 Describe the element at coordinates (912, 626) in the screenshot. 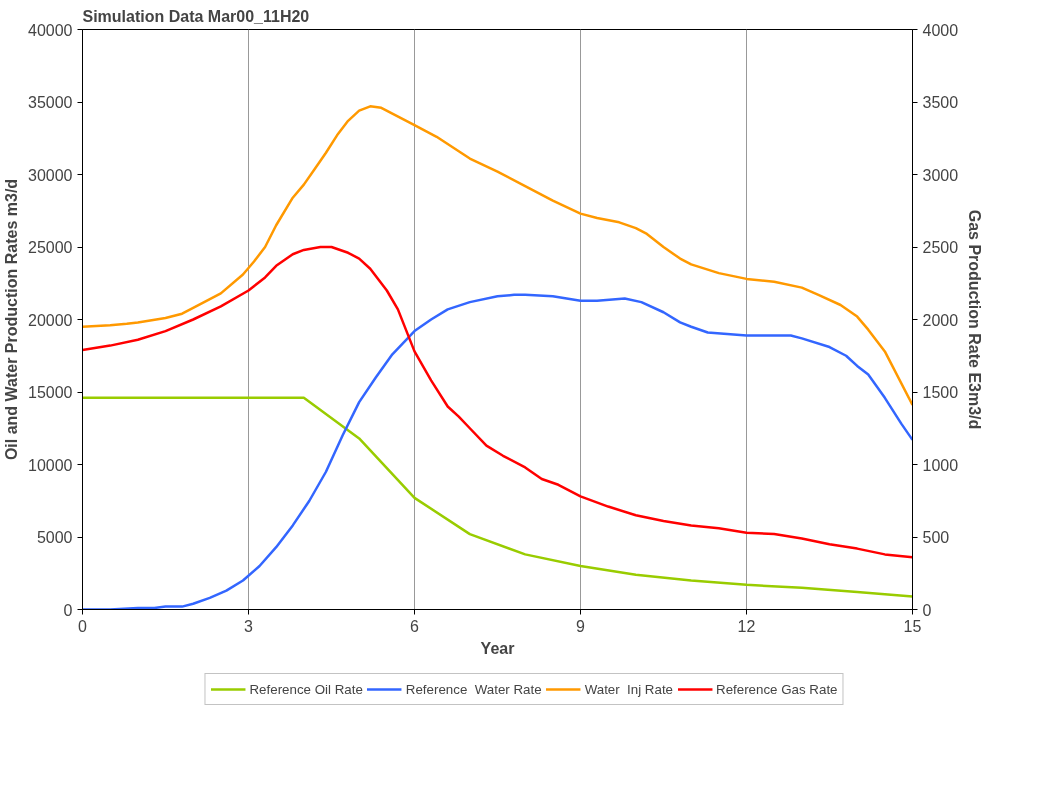

I see `x-tick-label: 15` at that location.